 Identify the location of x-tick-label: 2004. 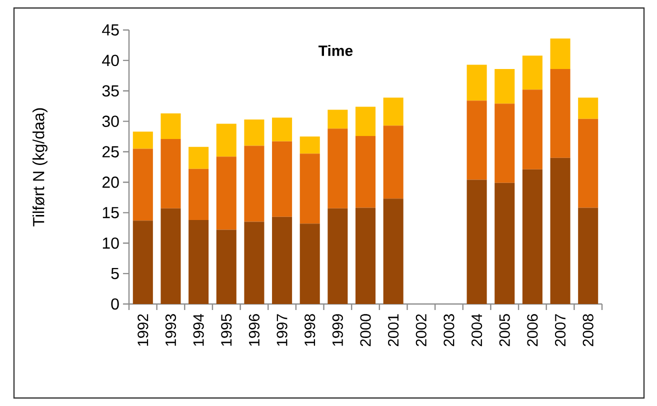
(476, 330).